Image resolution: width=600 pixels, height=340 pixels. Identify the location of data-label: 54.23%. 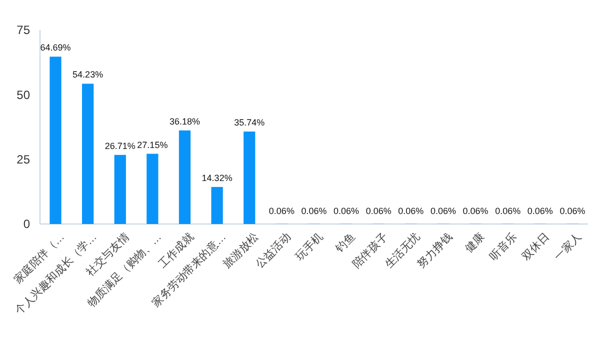
(88, 75).